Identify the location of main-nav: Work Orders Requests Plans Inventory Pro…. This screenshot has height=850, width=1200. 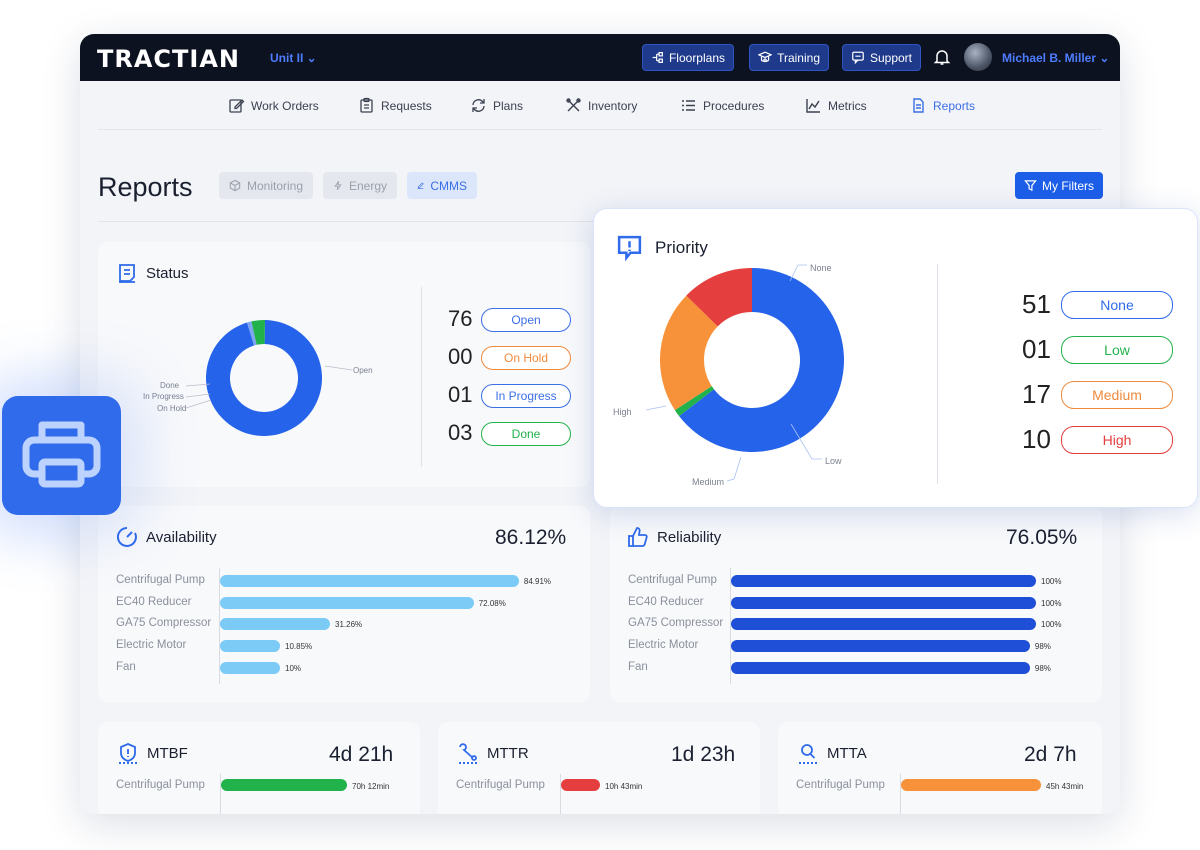
(600, 105).